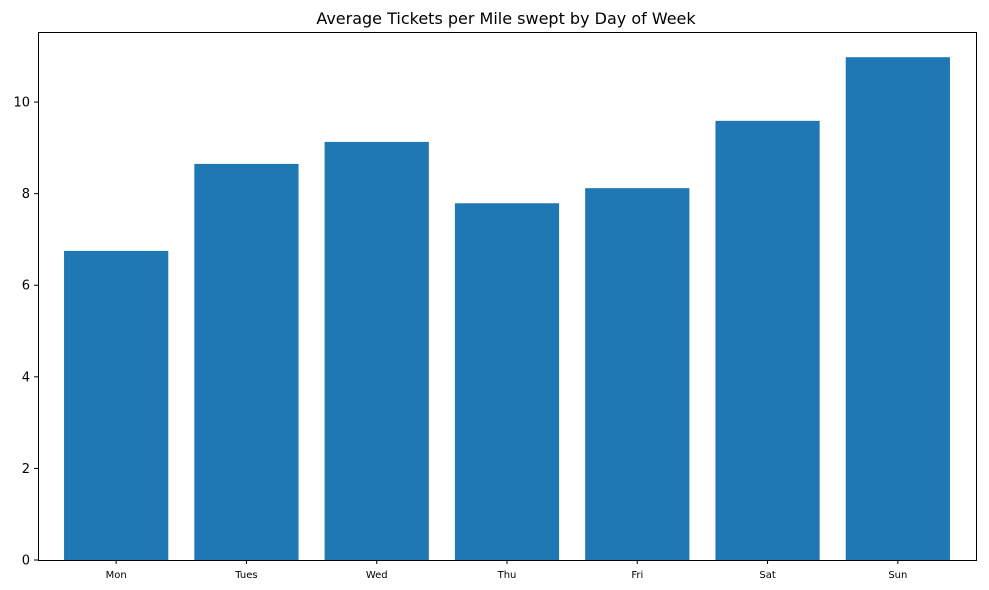 The image size is (989, 590). Describe the element at coordinates (637, 374) in the screenshot. I see `bar-fri` at that location.